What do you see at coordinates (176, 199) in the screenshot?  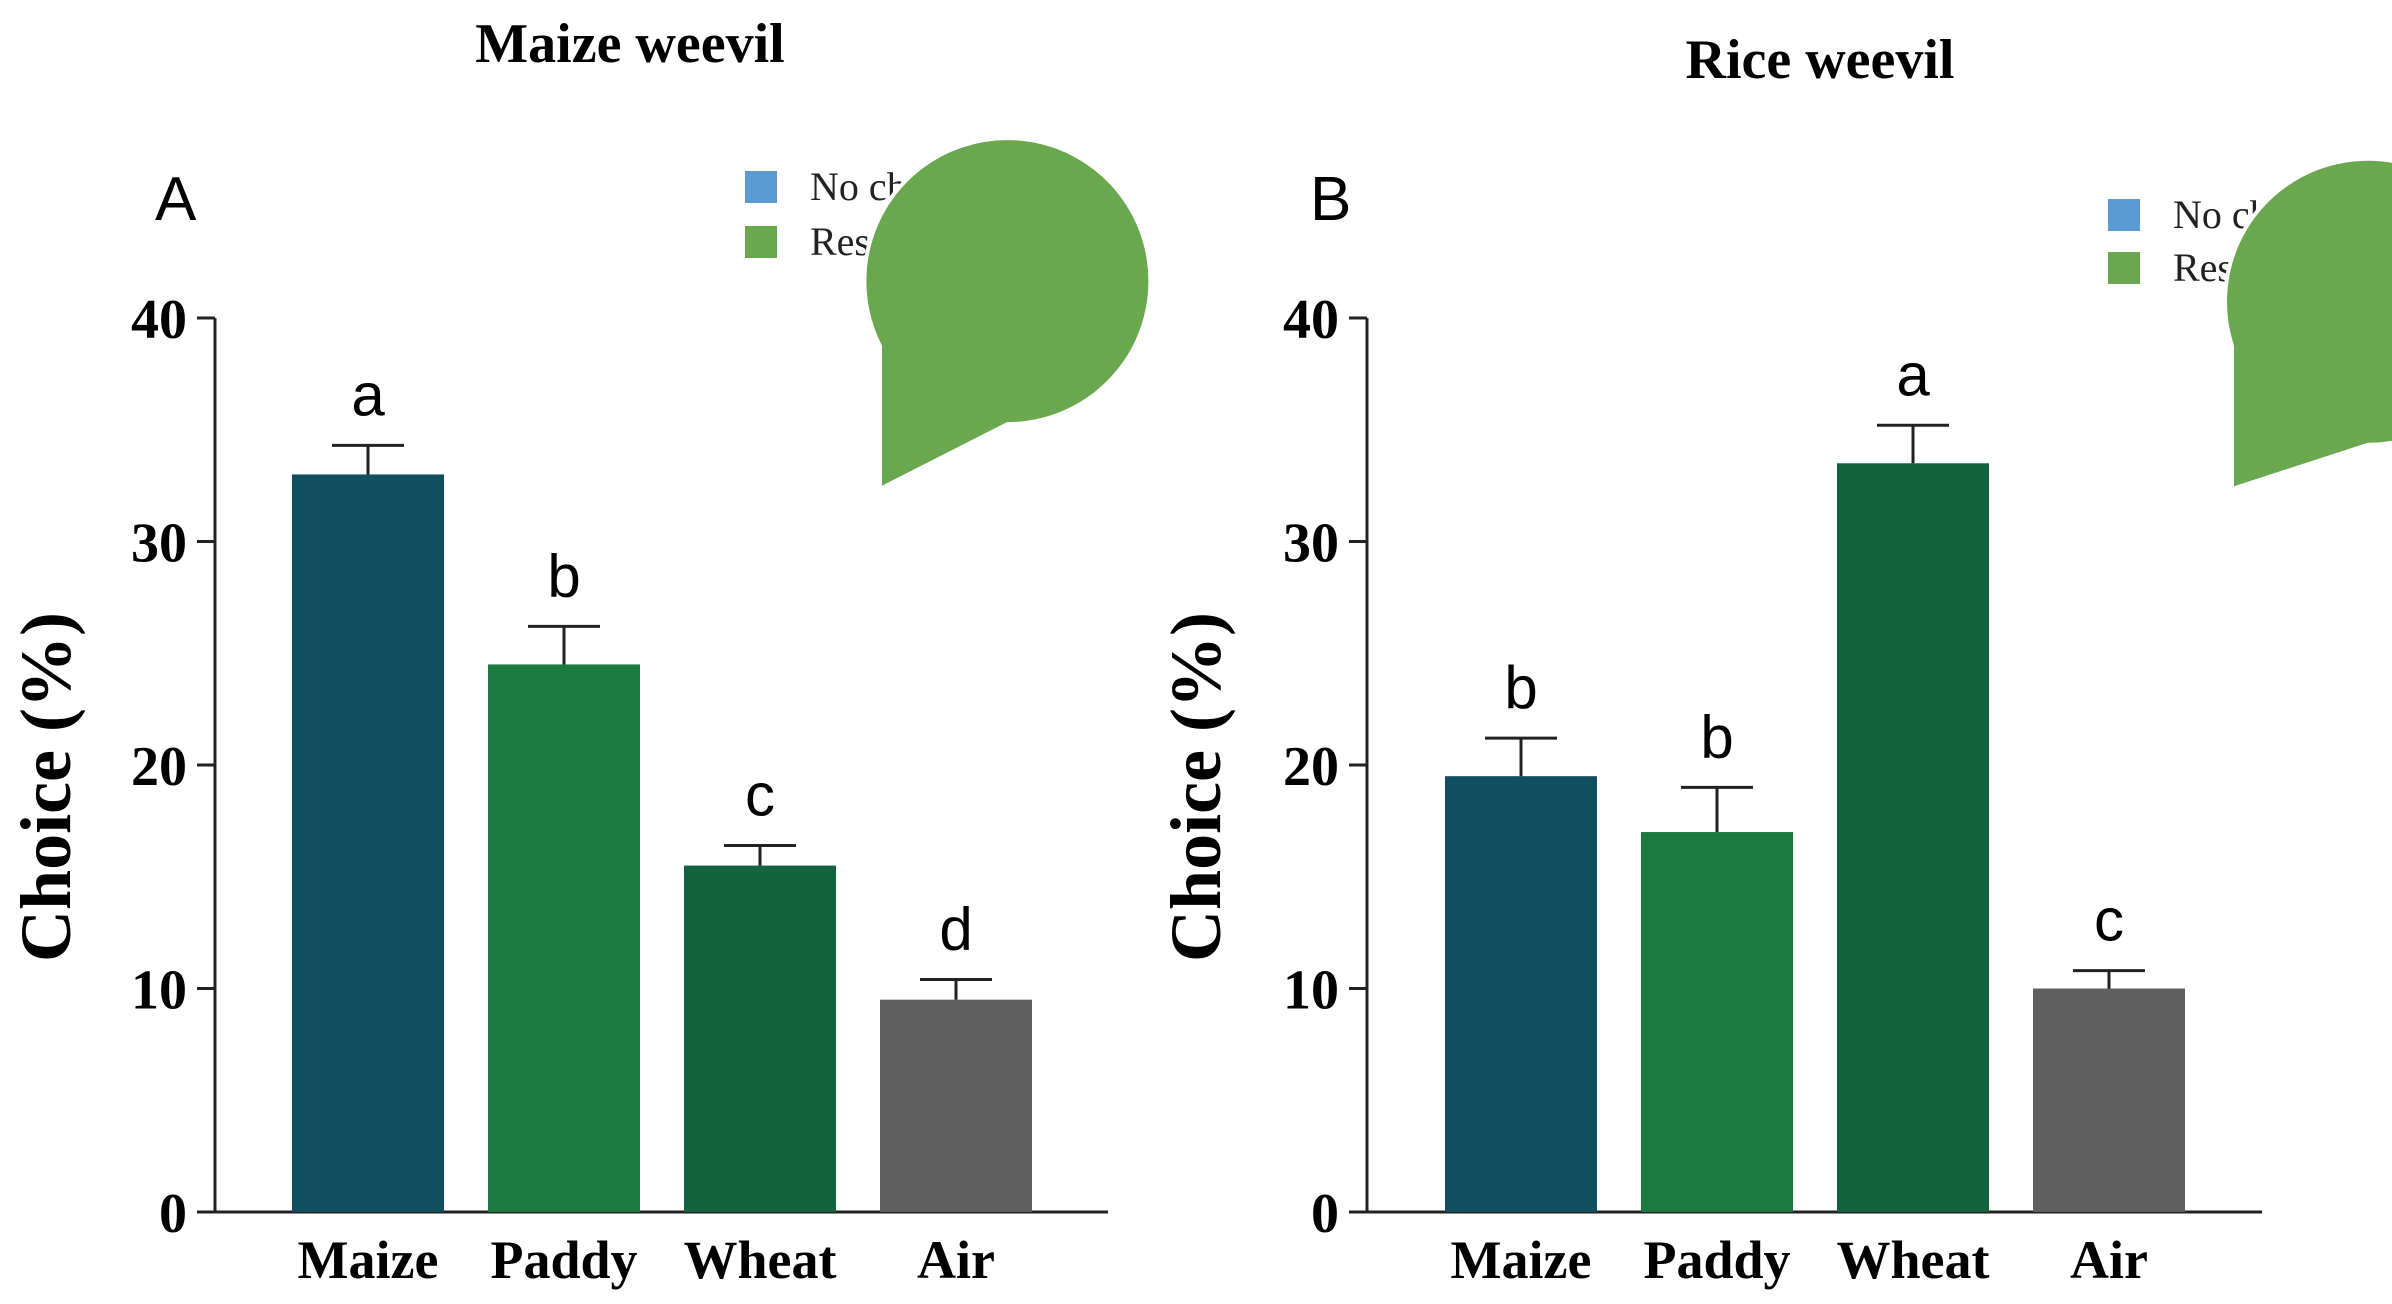 I see `panel-label: A` at bounding box center [176, 199].